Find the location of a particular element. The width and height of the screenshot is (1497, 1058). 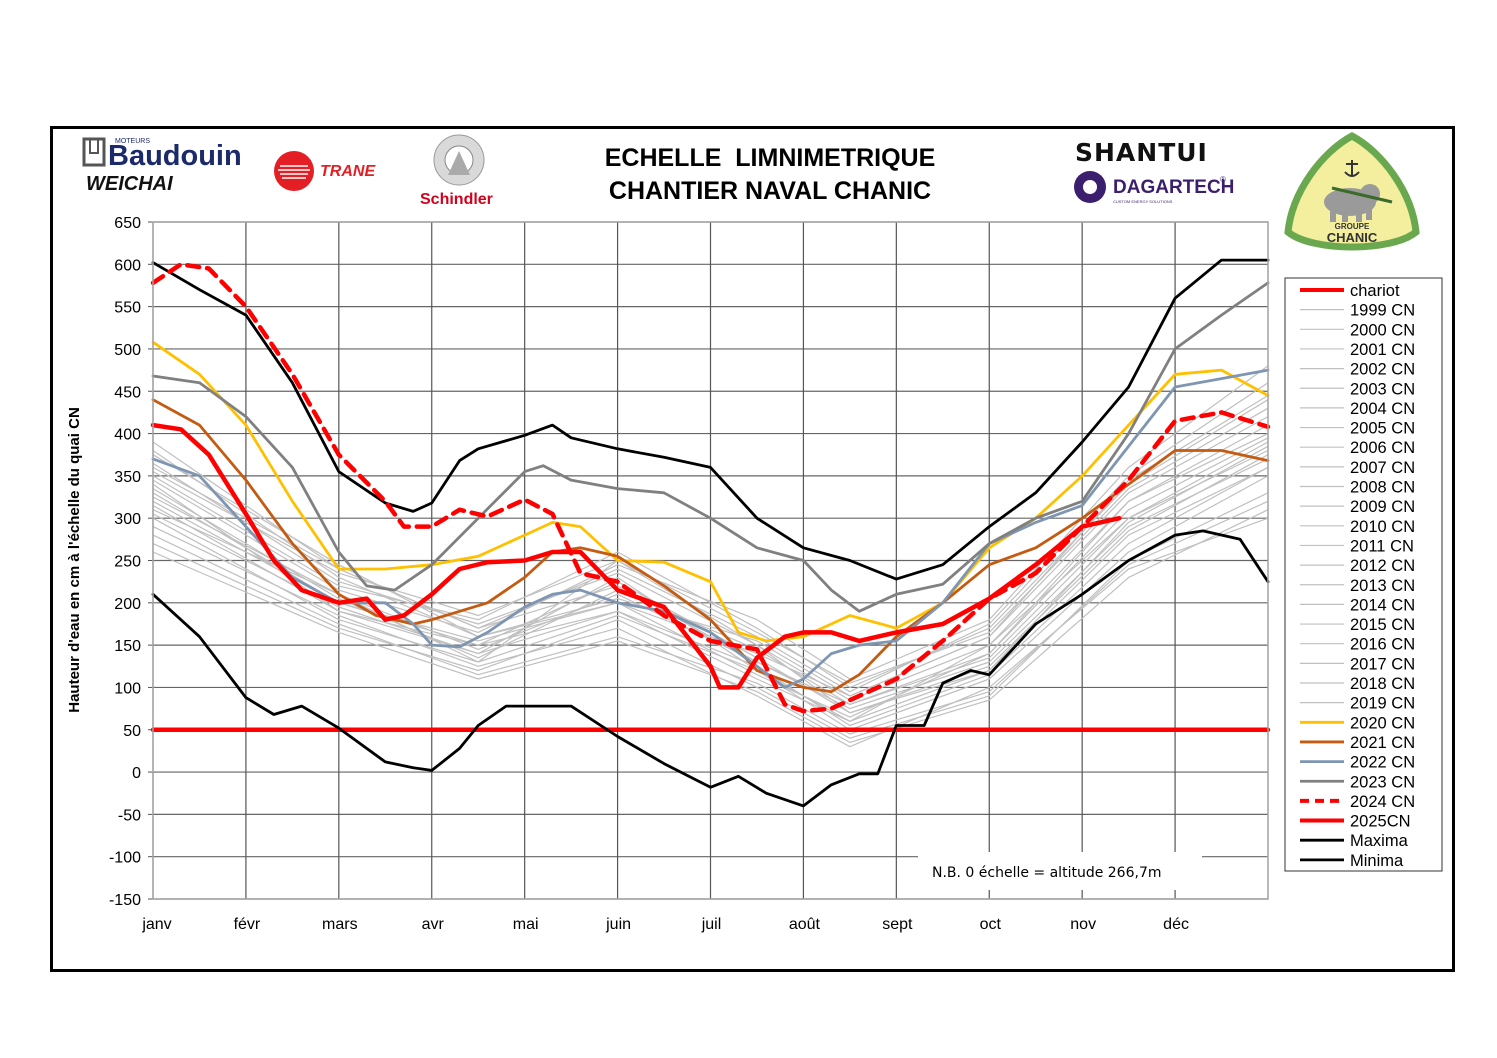

trane-mark-icon is located at coordinates (294, 171).